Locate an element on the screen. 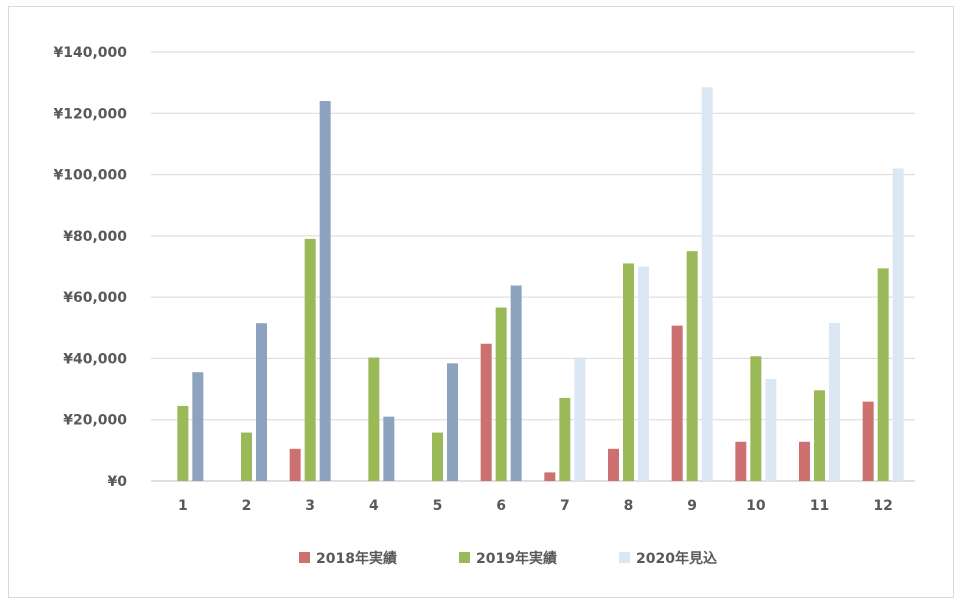 This screenshot has height=606, width=964. y-tick-label: ¥60,000 is located at coordinates (95, 298).